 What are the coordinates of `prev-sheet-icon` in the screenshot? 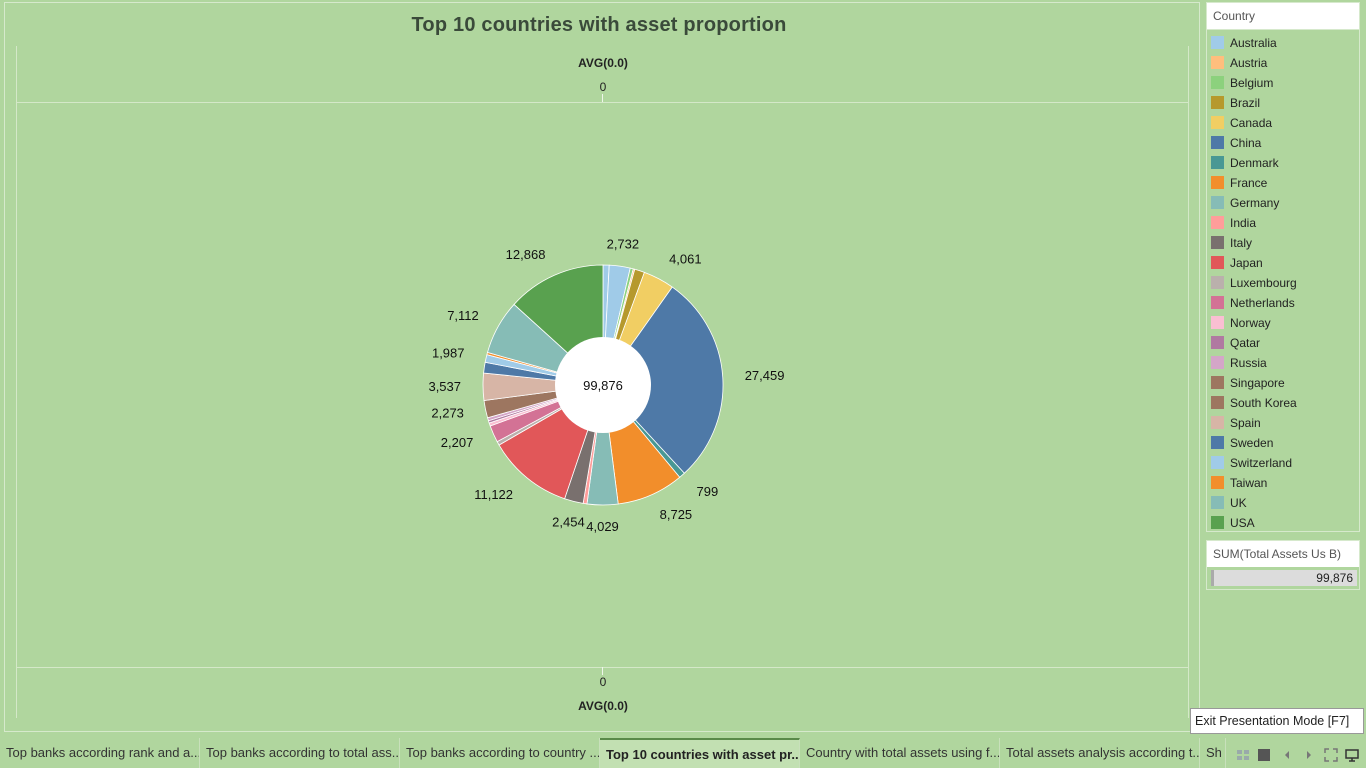 It's located at (1287, 755).